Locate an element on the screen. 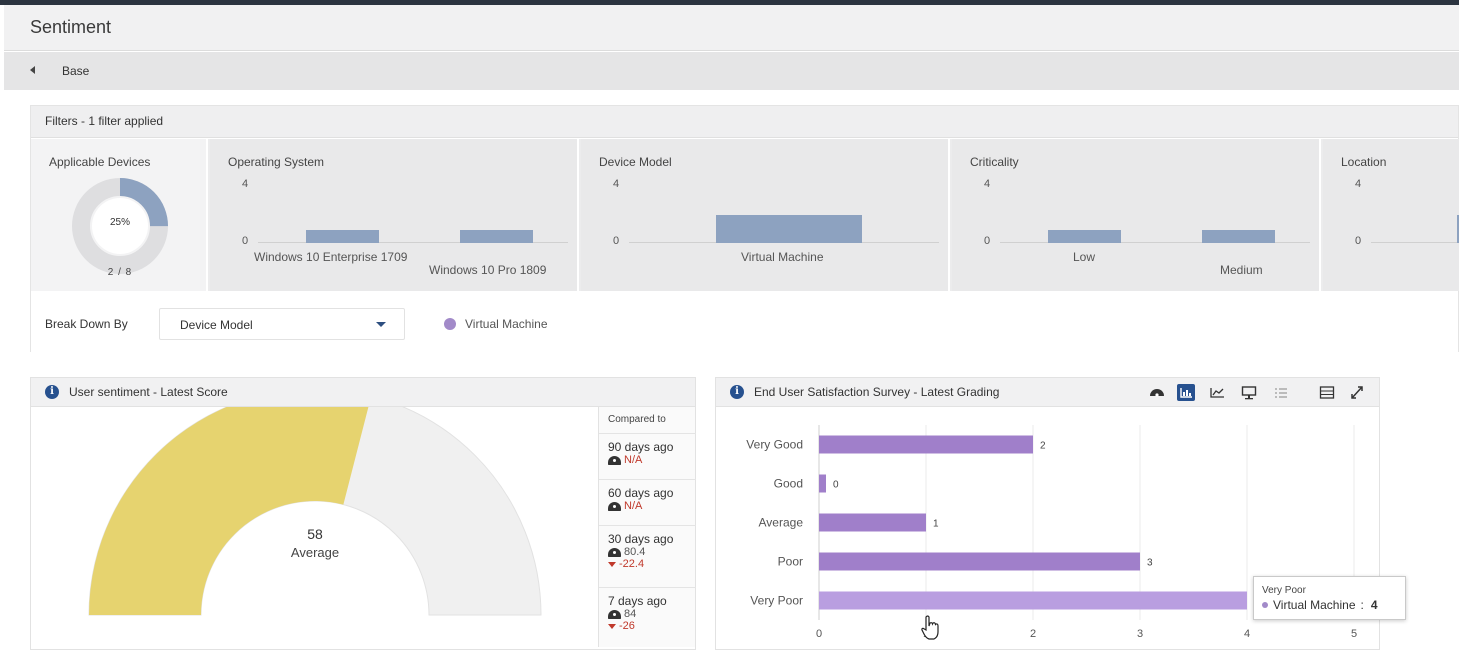 This screenshot has width=1459, height=669. compare-row-label: 7 days ago is located at coordinates (637, 601).